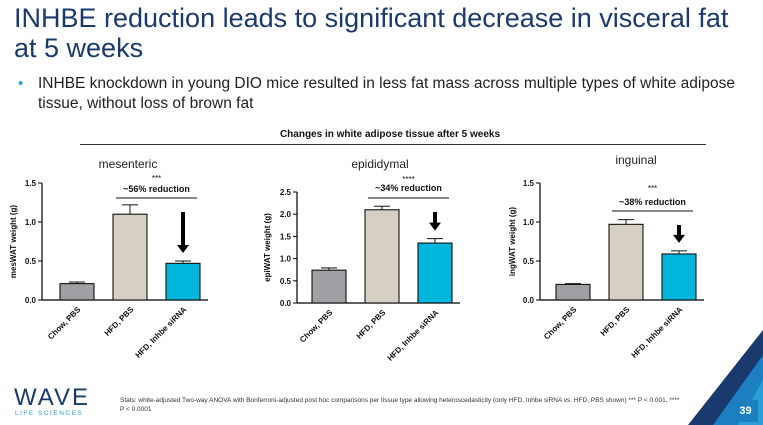 The width and height of the screenshot is (763, 425). Describe the element at coordinates (379, 164) in the screenshot. I see `panel-title-1: epididymal` at that location.